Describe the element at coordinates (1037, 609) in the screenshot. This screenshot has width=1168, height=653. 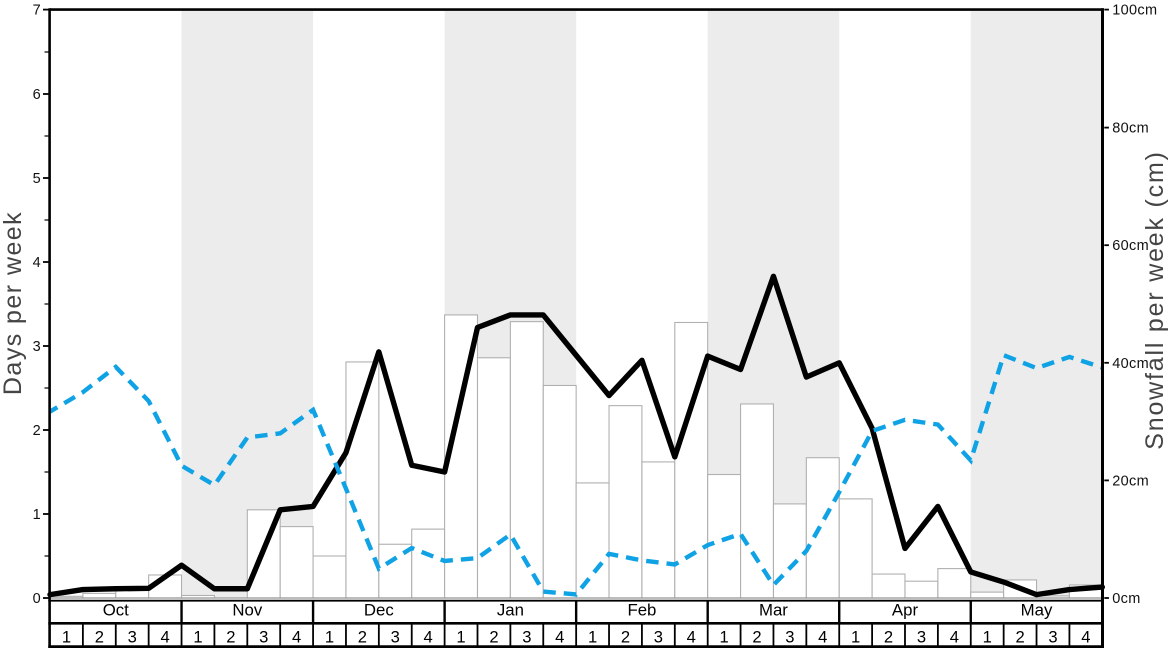
I see `svg-text: May` at that location.